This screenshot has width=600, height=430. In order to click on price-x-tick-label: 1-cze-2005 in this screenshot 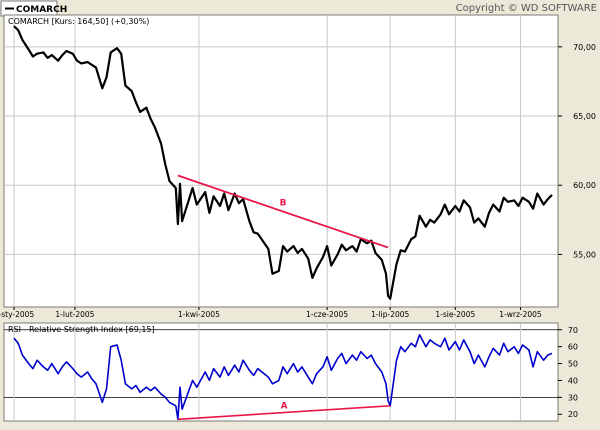, I will do `click(327, 314)`.